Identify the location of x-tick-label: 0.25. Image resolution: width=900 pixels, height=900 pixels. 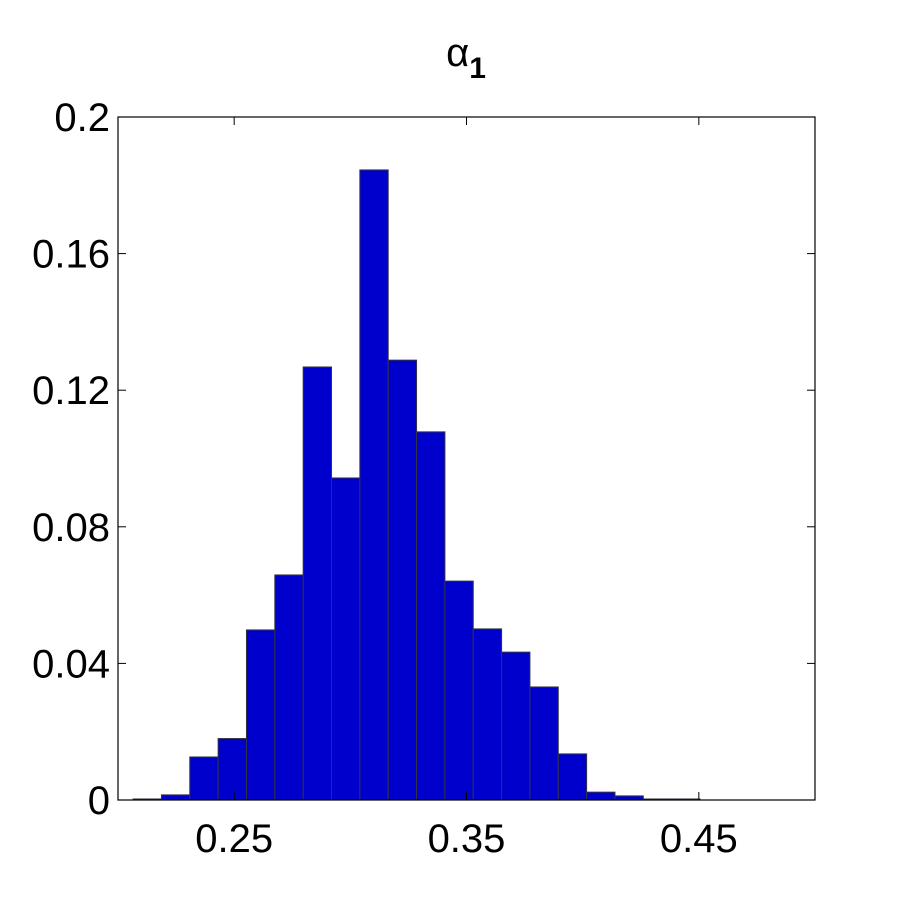
(234, 839).